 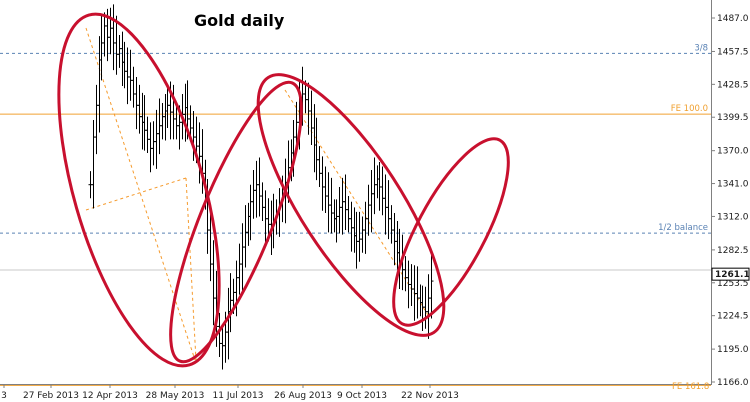 I want to click on y-tick-label: 1312.0, so click(x=733, y=217).